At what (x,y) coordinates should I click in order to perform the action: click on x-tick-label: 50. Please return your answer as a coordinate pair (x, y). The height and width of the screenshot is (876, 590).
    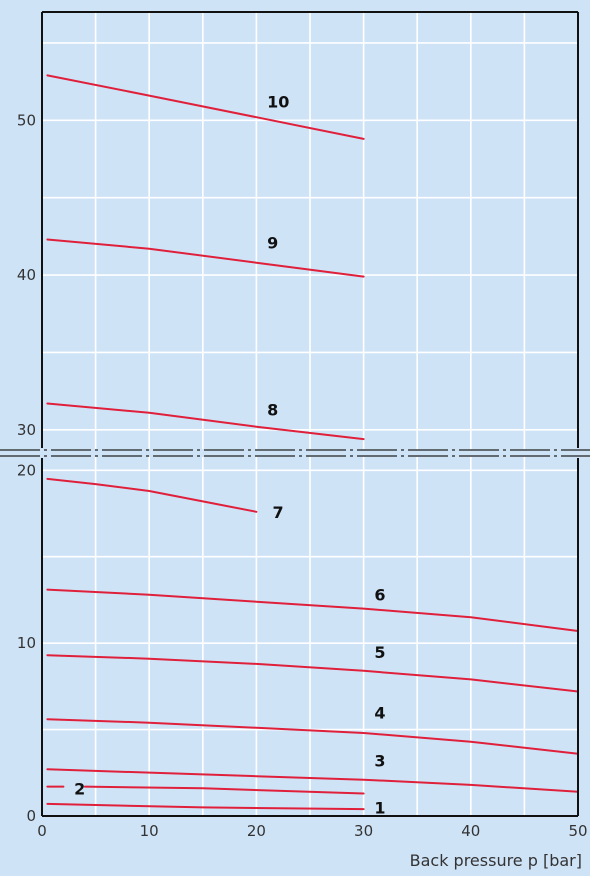
    Looking at the image, I should click on (577, 831).